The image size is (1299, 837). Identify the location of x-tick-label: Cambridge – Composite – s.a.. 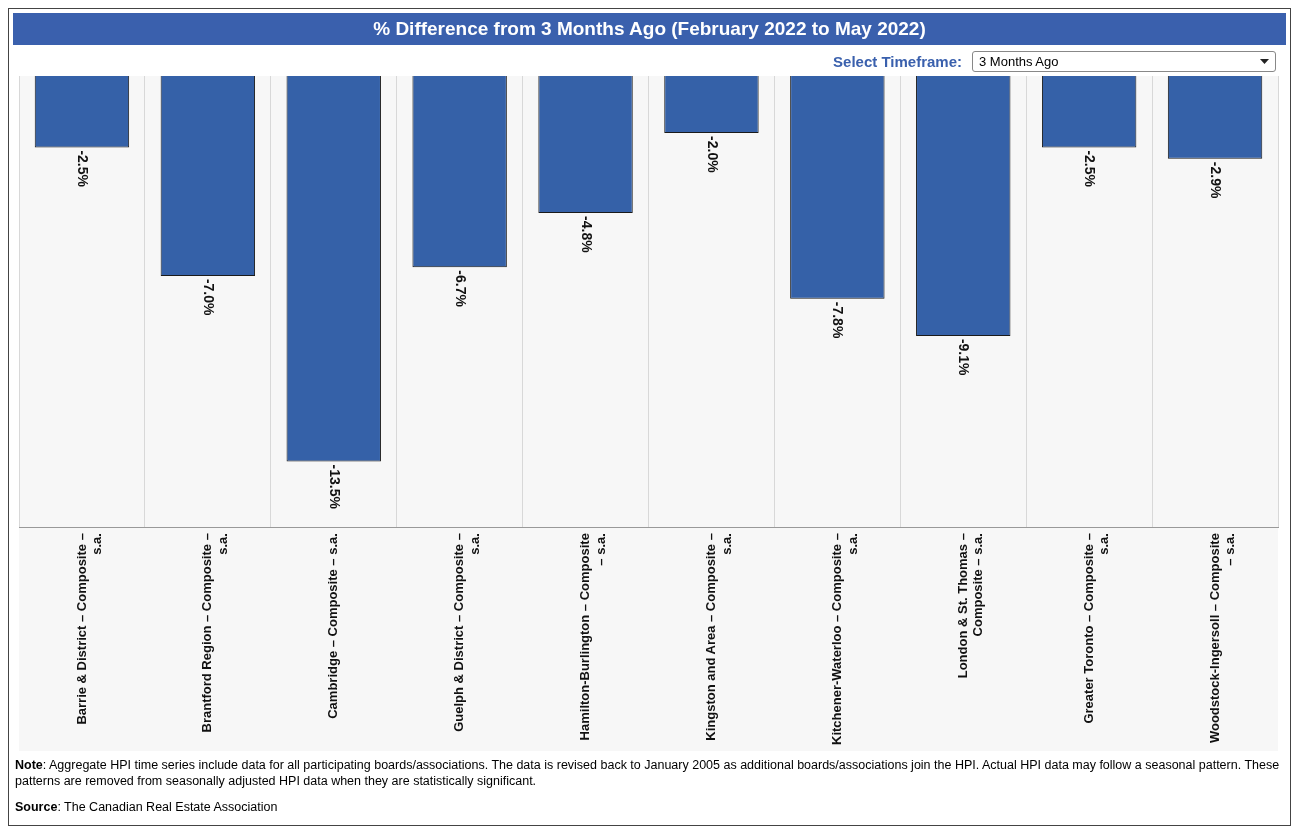
(333, 626).